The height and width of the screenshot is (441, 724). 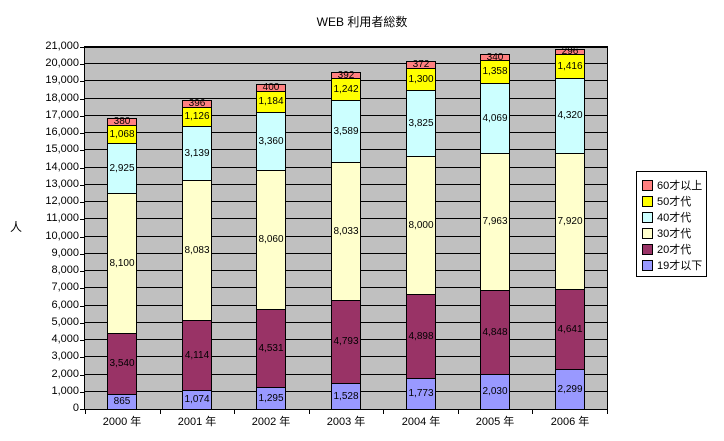 I want to click on bar-segment-label: 2,925, so click(x=122, y=168).